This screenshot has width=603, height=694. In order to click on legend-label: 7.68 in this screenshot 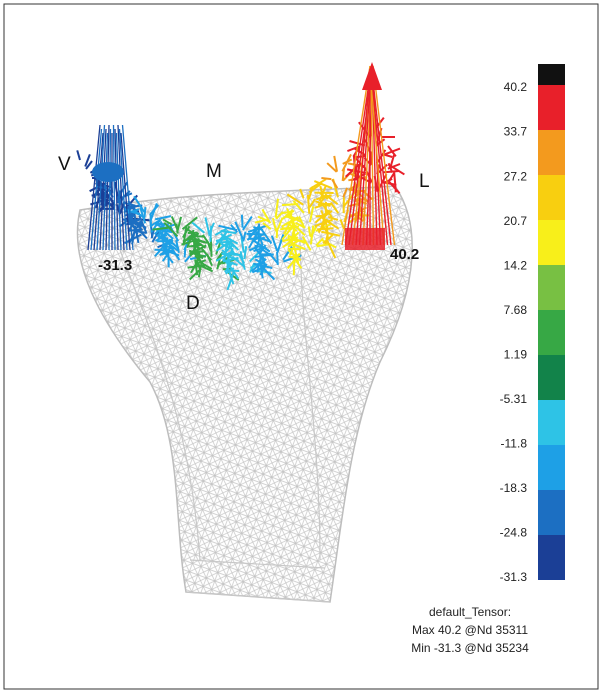, I will do `click(516, 310)`.